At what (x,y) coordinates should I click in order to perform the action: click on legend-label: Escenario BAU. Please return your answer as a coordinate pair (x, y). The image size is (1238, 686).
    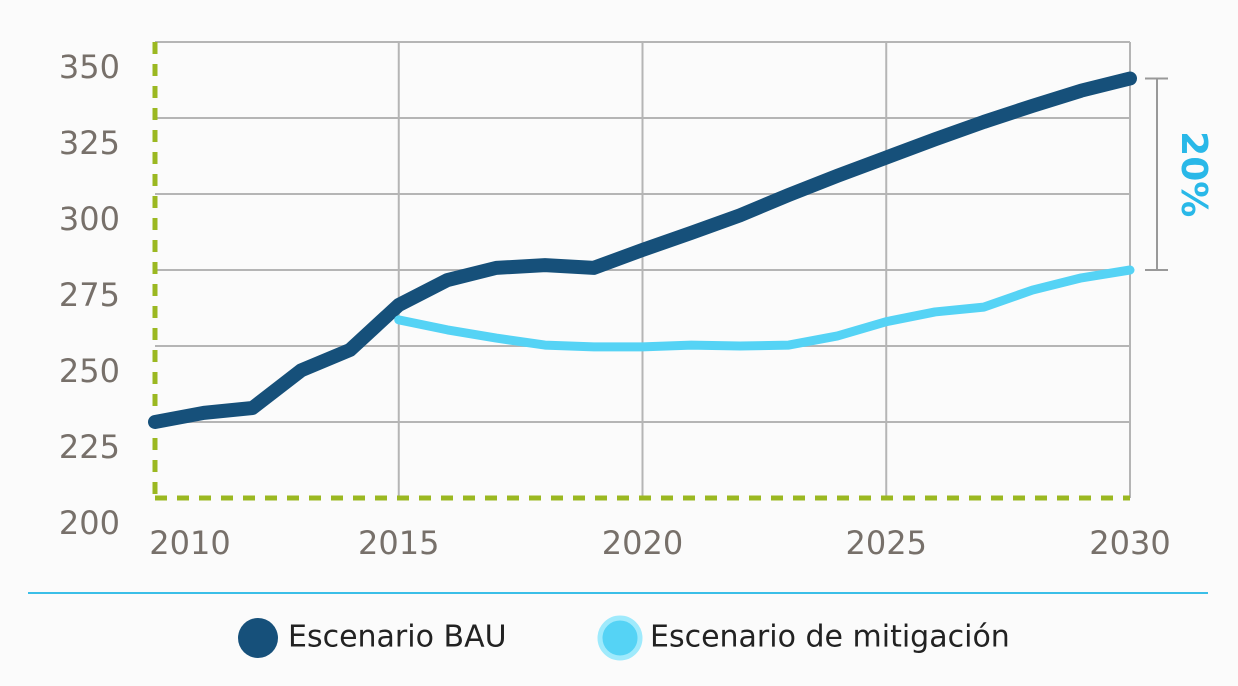
    Looking at the image, I should click on (397, 637).